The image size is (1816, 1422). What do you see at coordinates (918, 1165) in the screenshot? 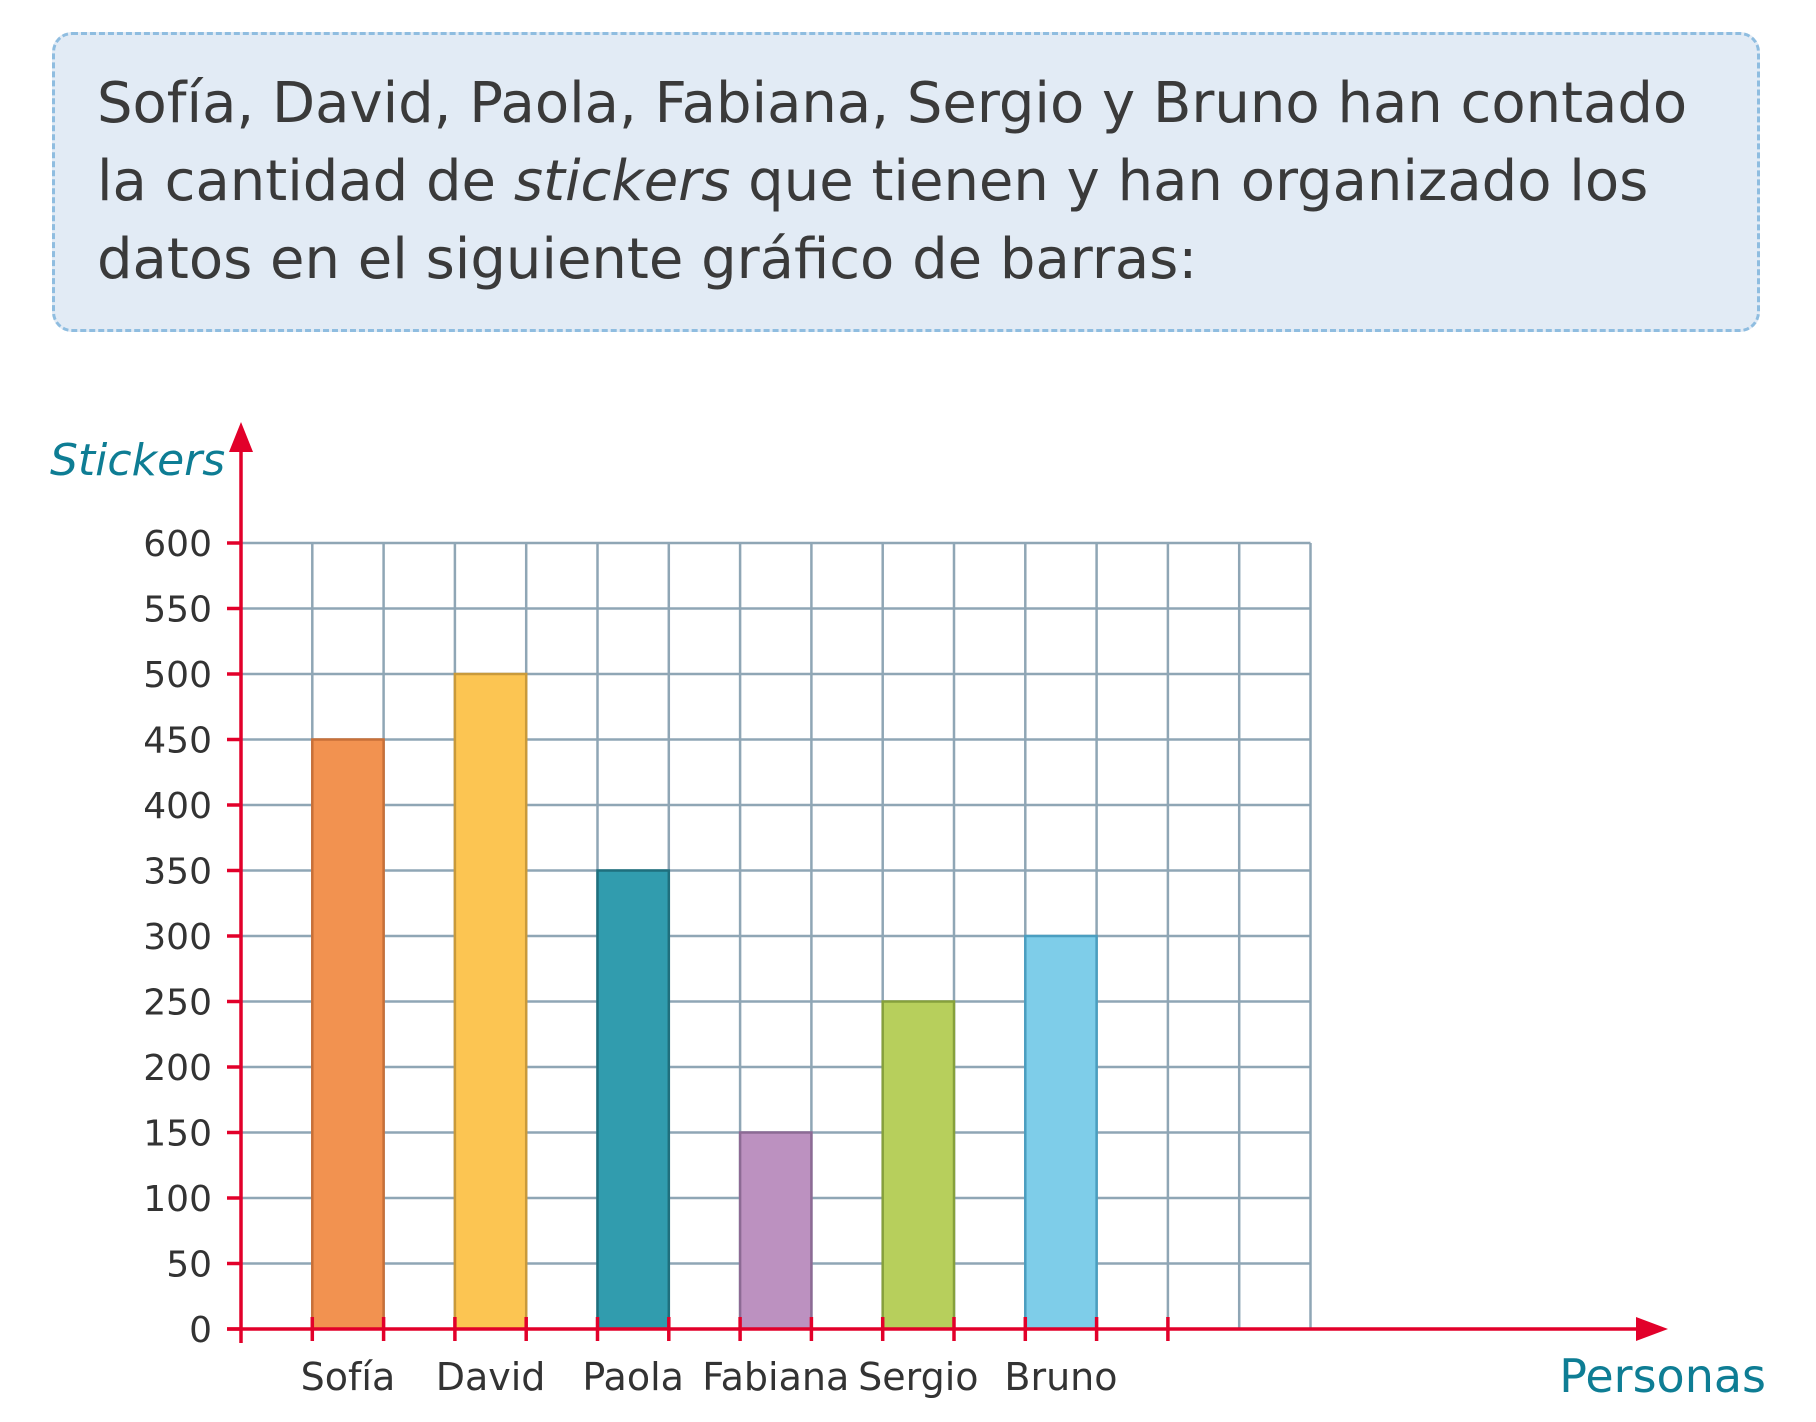
I see `bar-sergio` at bounding box center [918, 1165].